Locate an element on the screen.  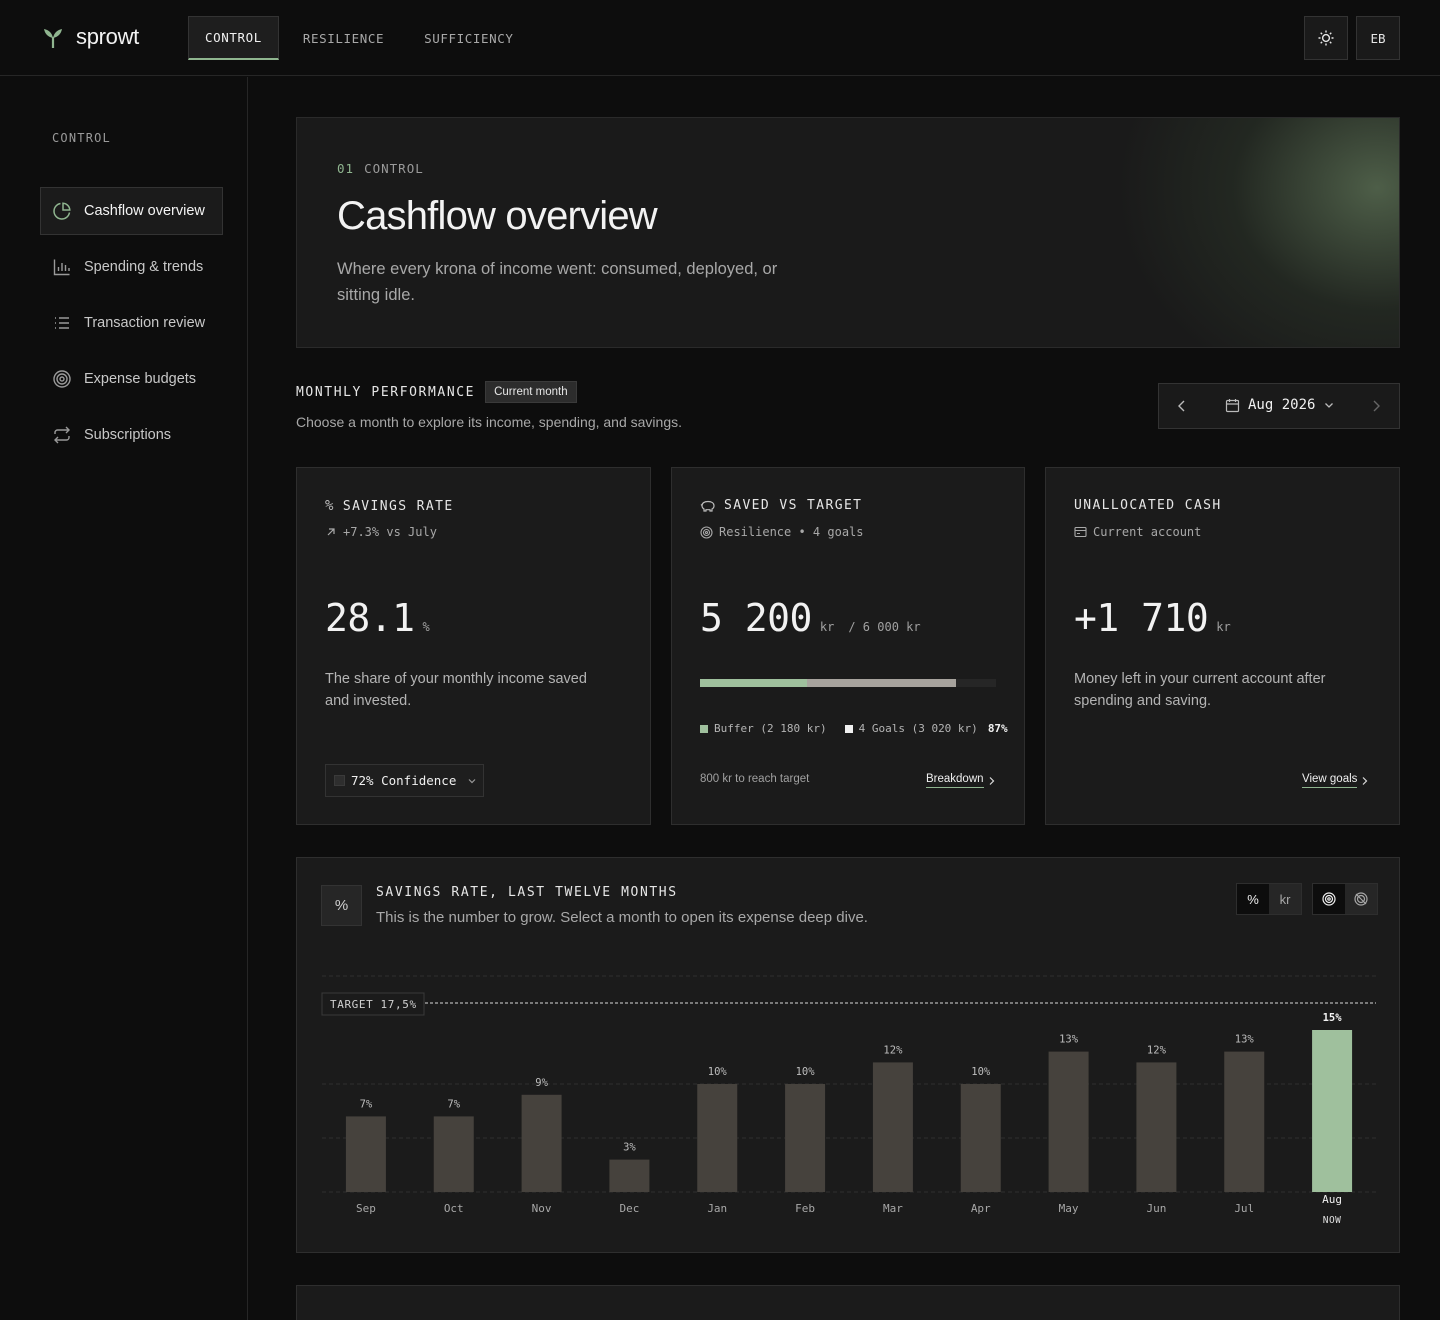
chevron-right-icon is located at coordinates (991, 780).